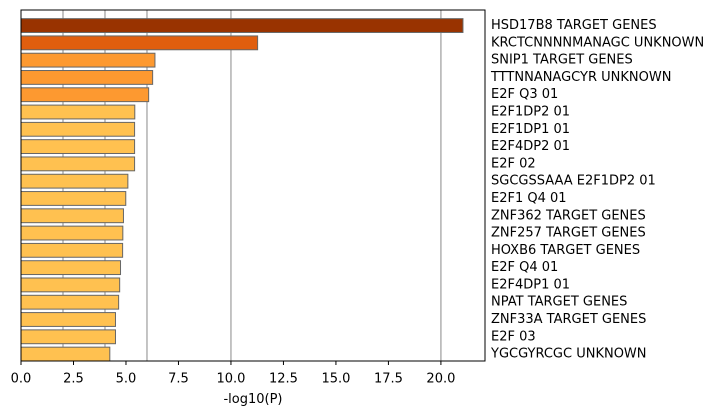  I want to click on category-label: HOXB6 TARGET GENES, so click(565, 250).